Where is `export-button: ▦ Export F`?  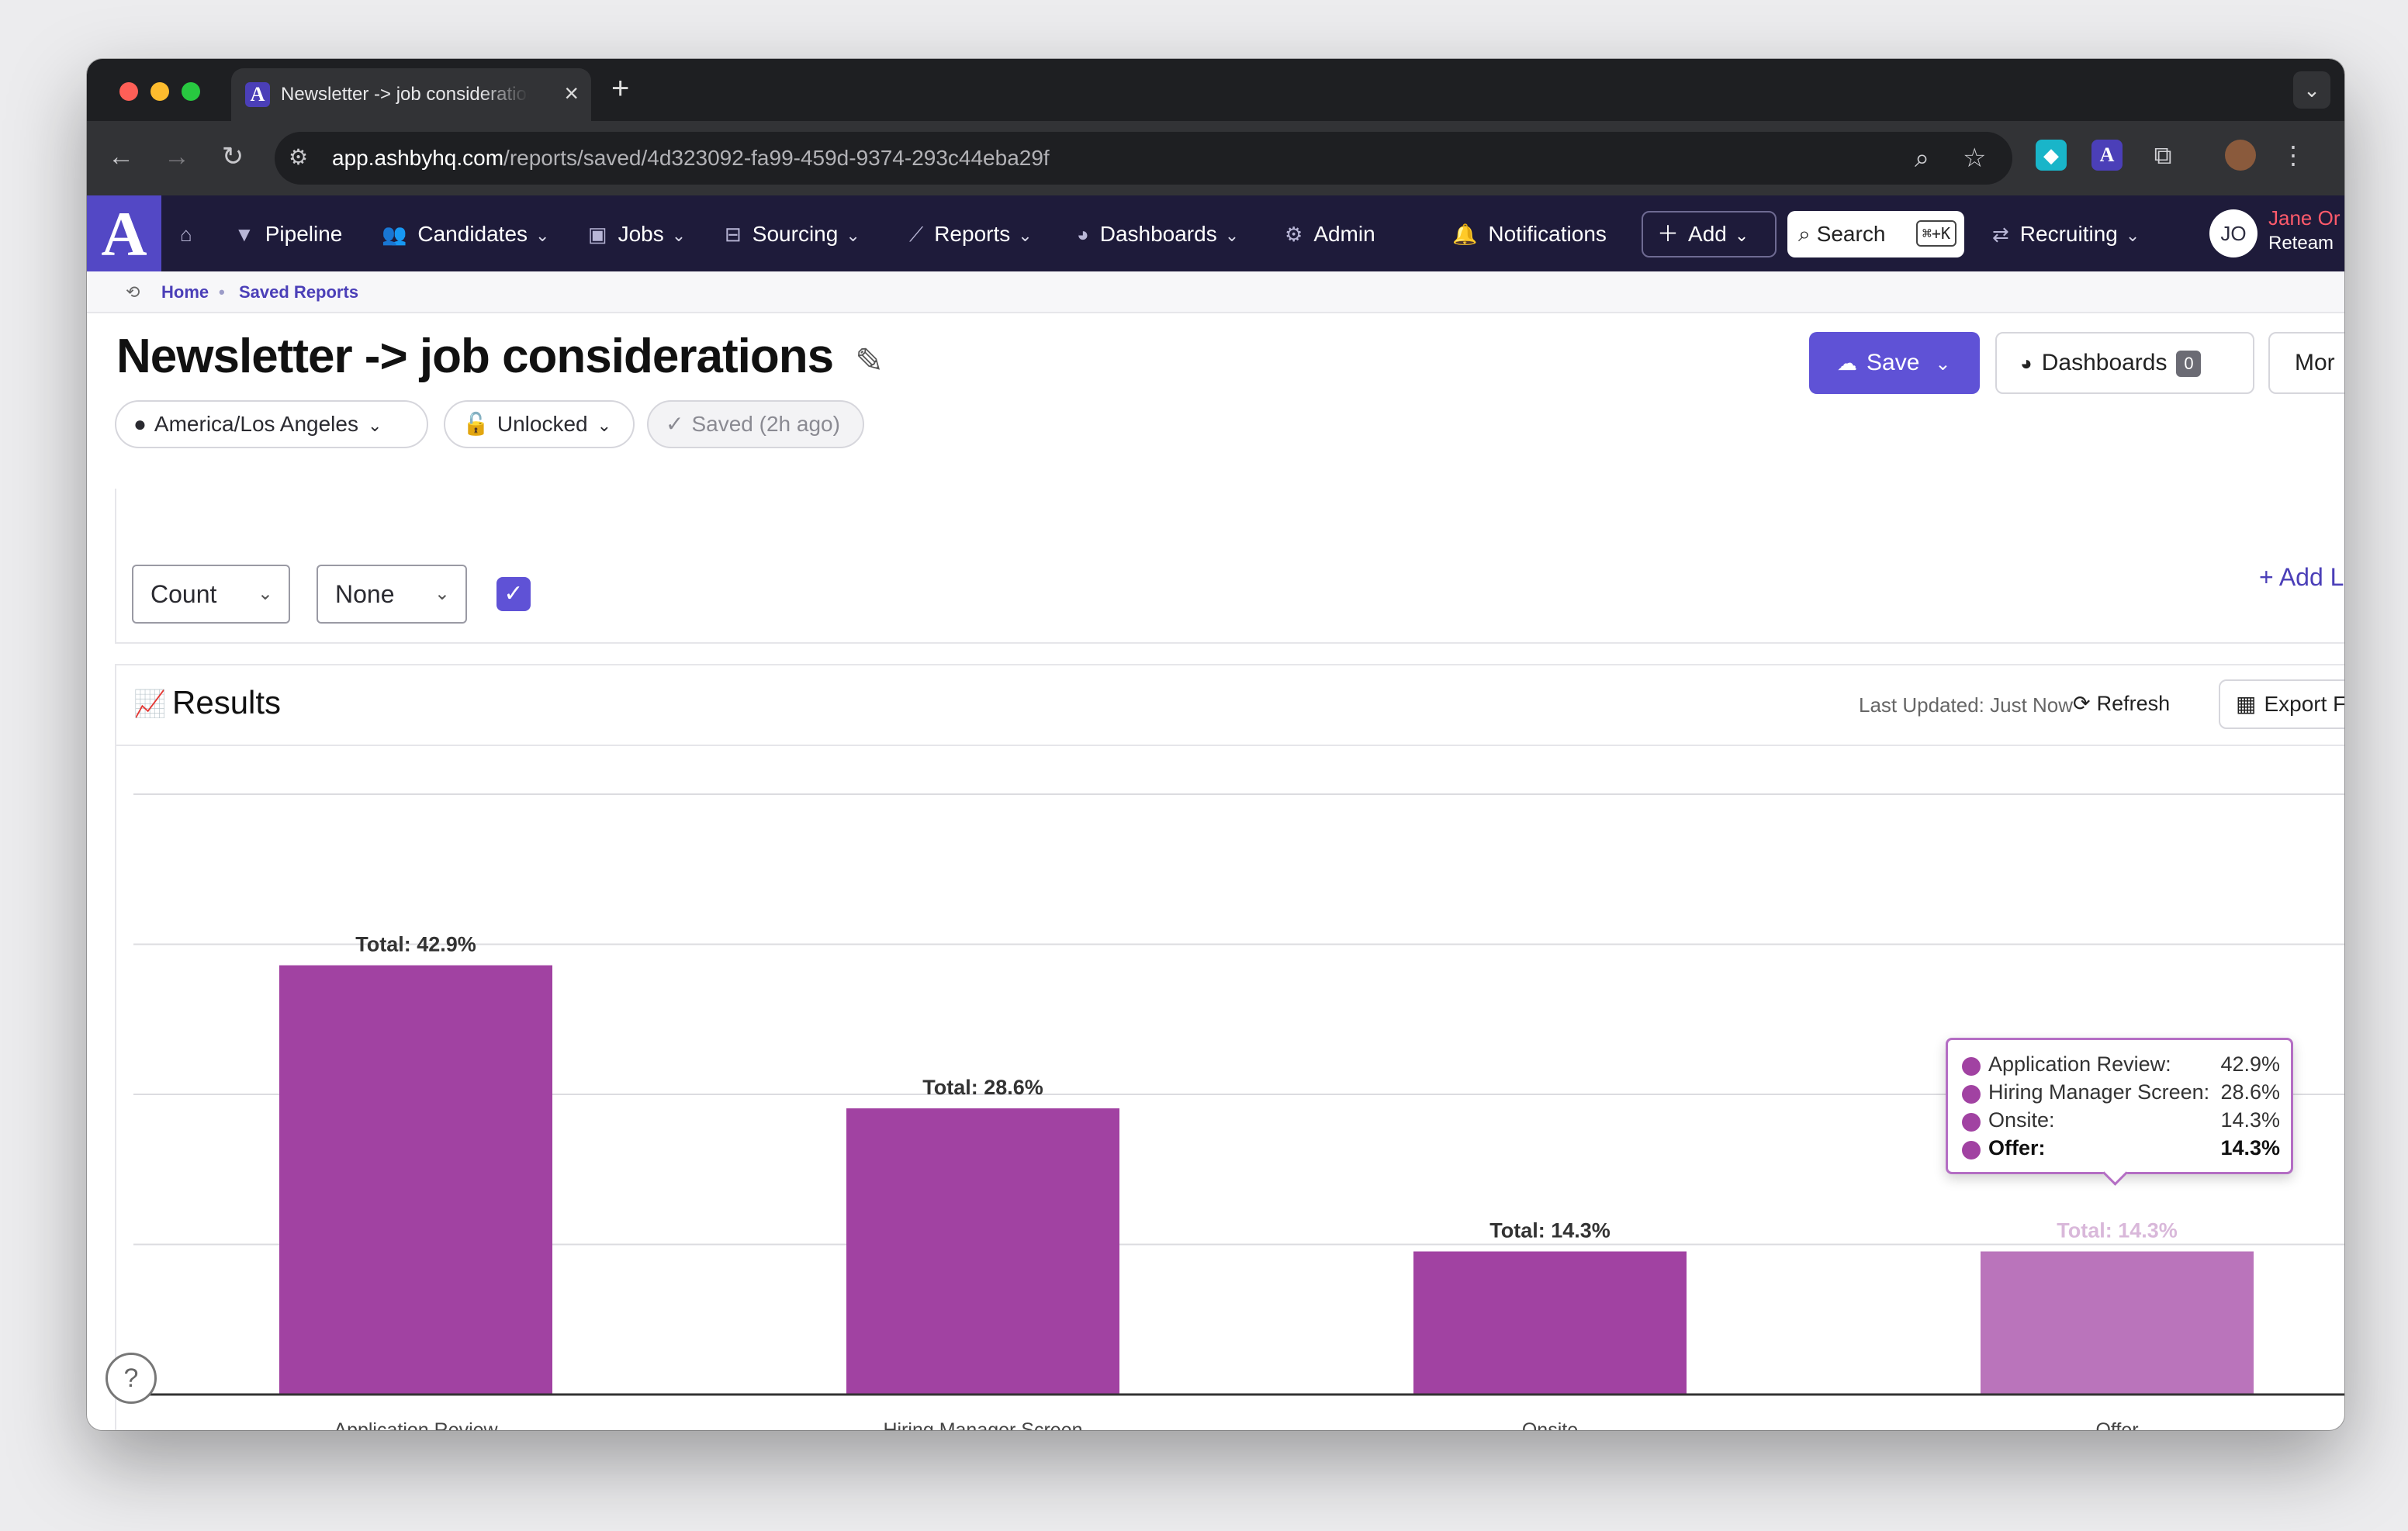
export-button: ▦ Export F is located at coordinates (2281, 704).